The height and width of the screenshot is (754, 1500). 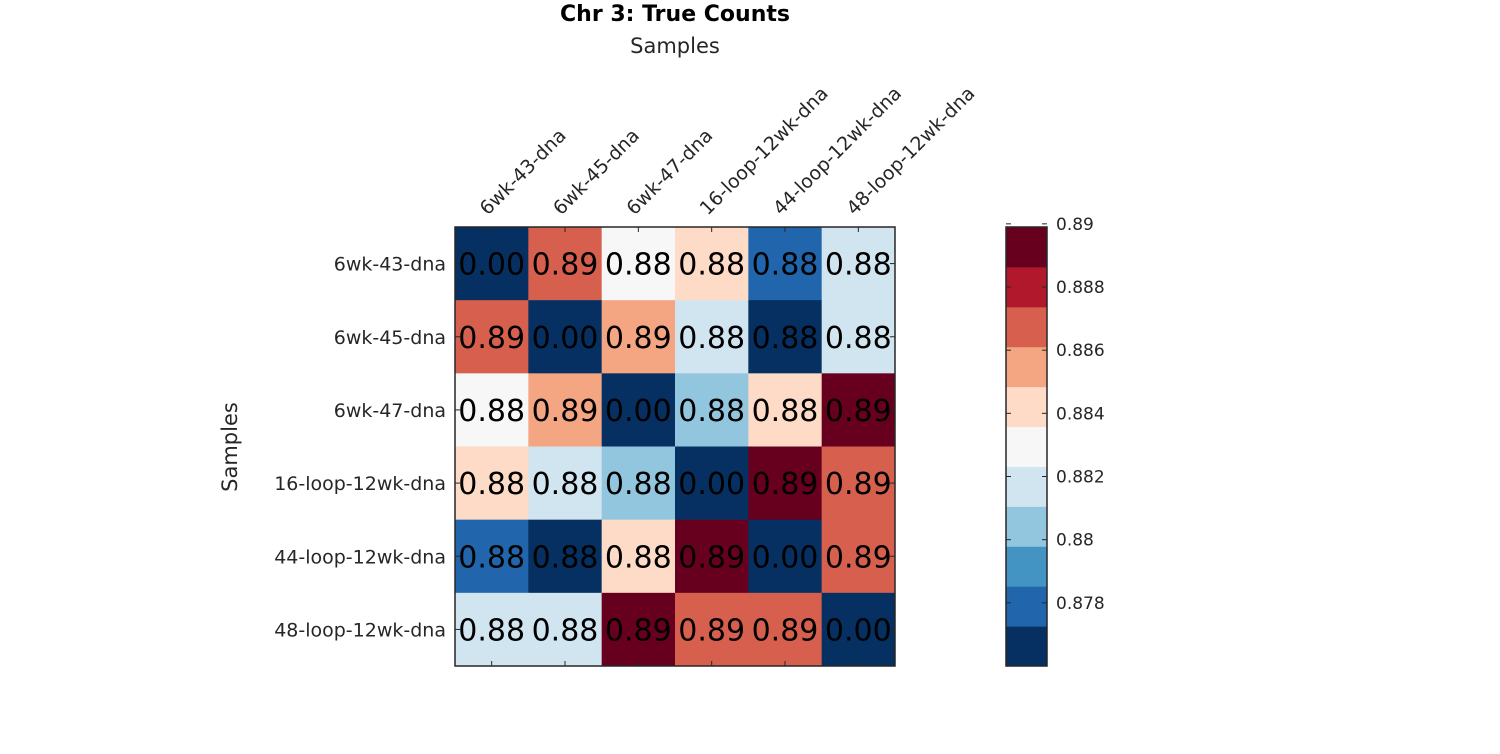 I want to click on heatmap-cell-r2-c5, so click(x=858, y=410).